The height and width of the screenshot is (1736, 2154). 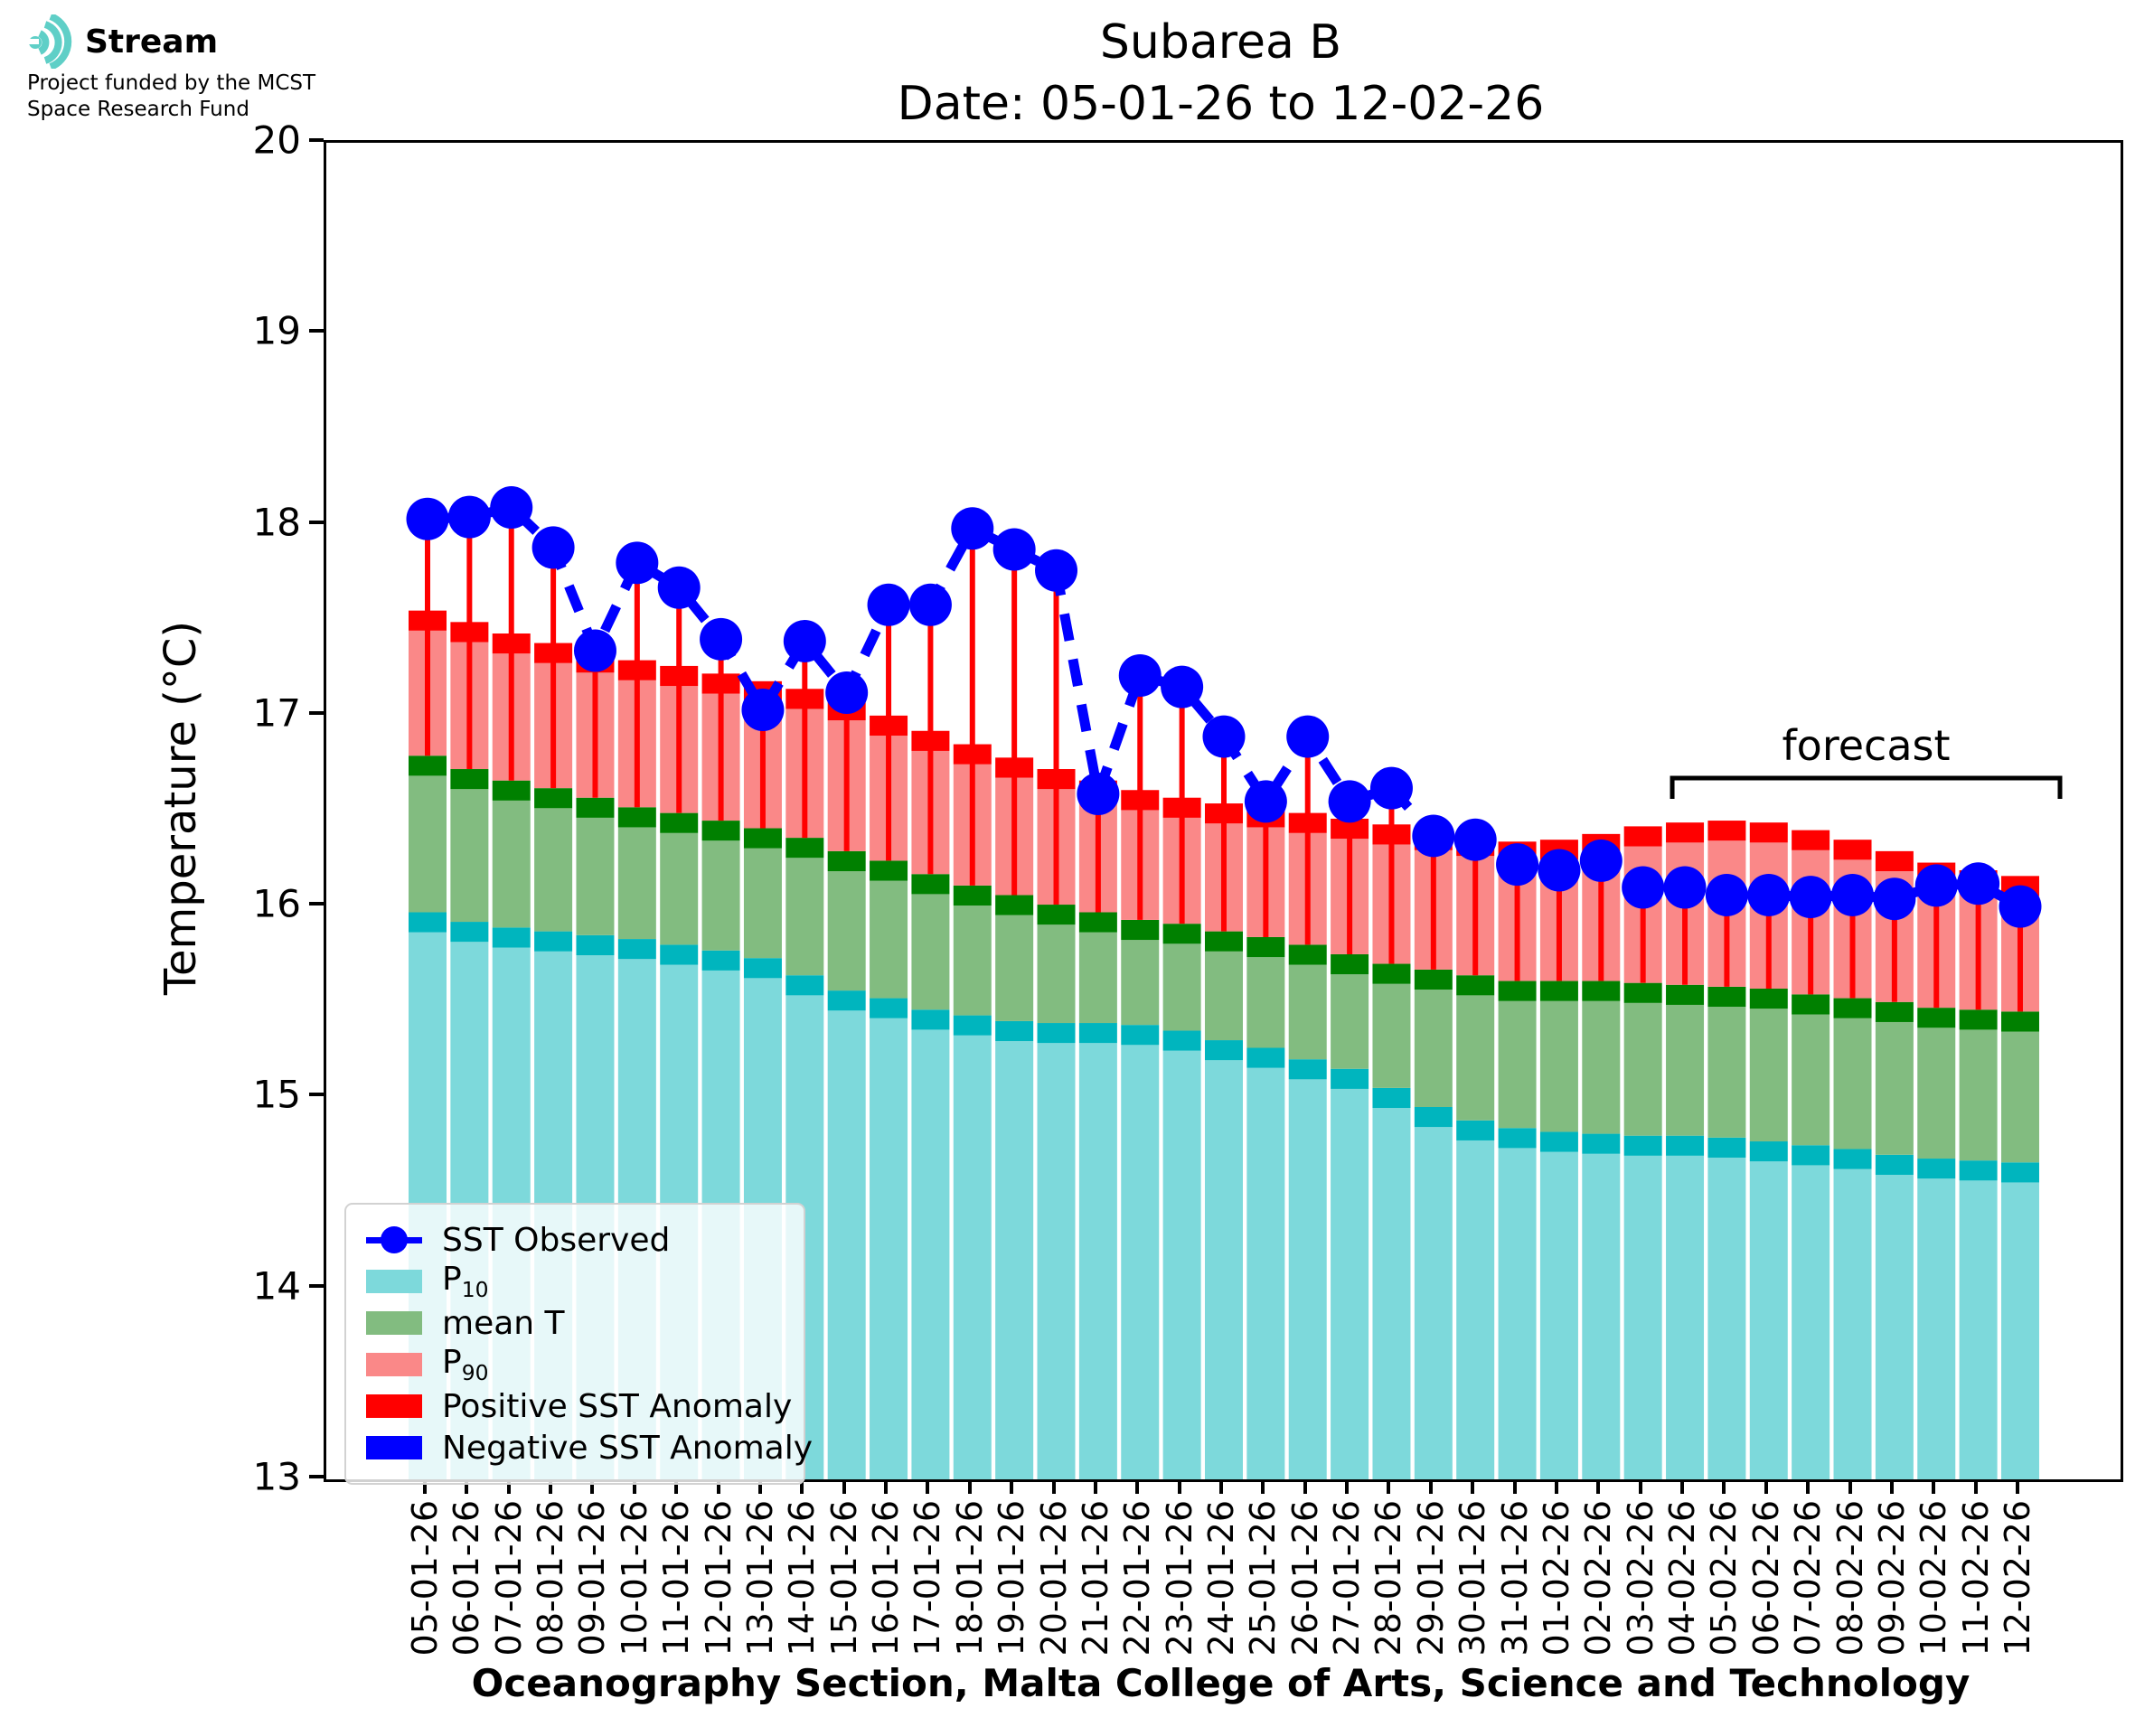 What do you see at coordinates (575, 1281) in the screenshot?
I see `legend-item-p10: P10` at bounding box center [575, 1281].